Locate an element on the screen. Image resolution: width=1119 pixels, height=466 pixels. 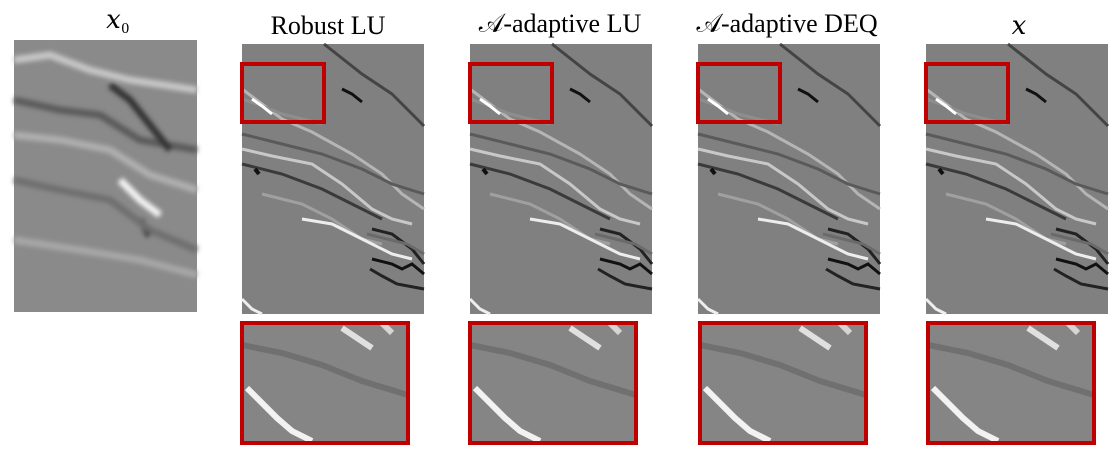
adaptive-lu-zoom is located at coordinates (553, 383).